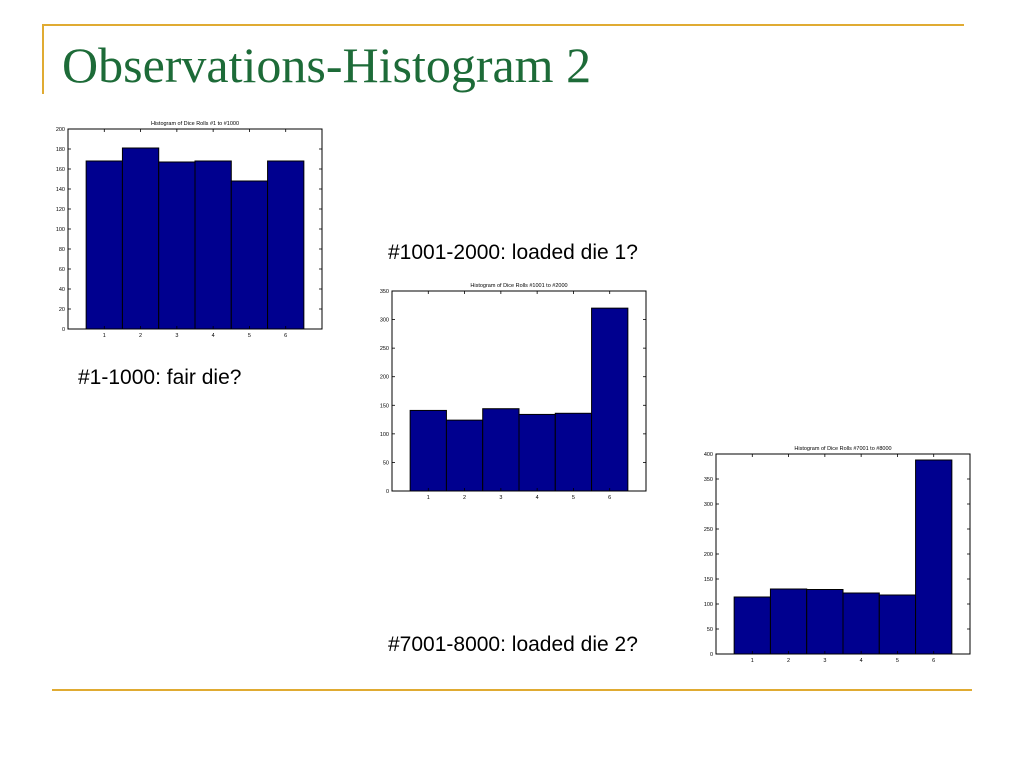  I want to click on y-tick-label: 80, so click(62, 250).